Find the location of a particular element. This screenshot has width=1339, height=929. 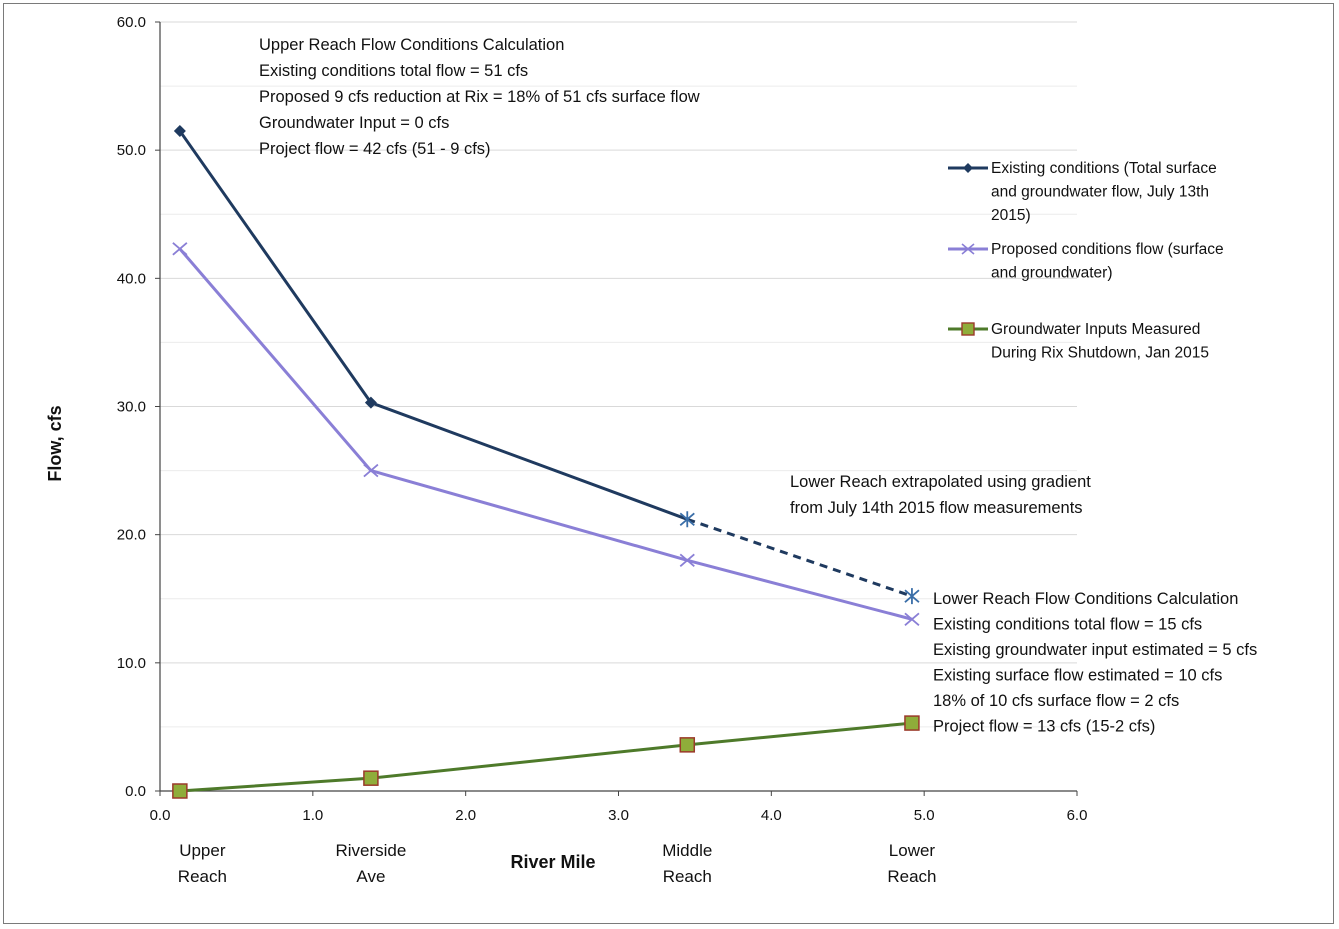

extrapolation-note: from July 14th 2015 flow measurements is located at coordinates (936, 508).